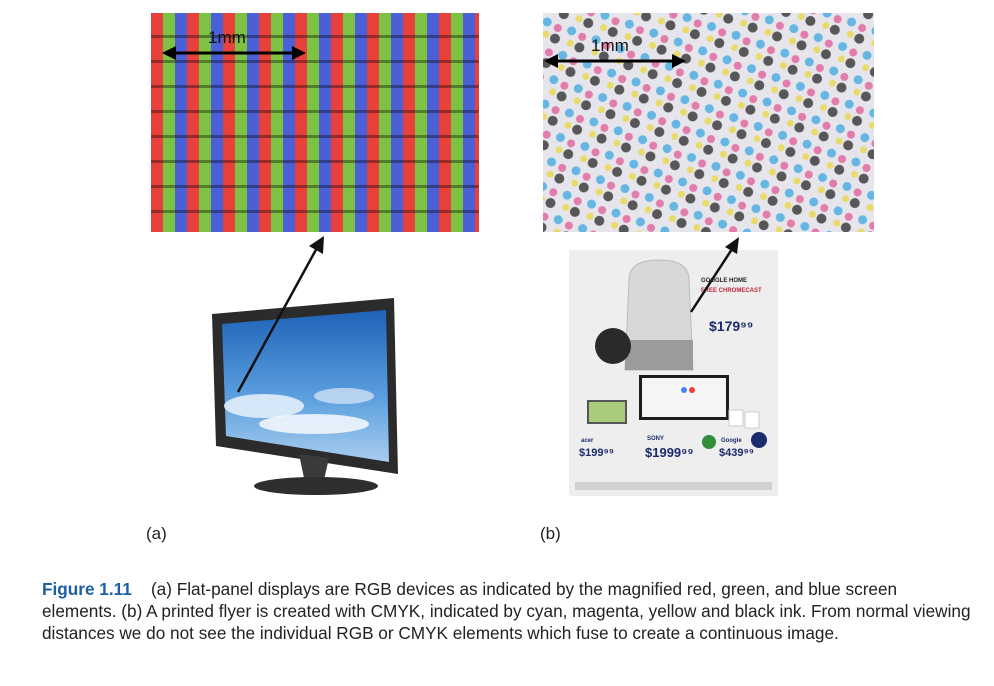 This screenshot has width=994, height=686. What do you see at coordinates (731, 326) in the screenshot?
I see `flyer-price-main: $179⁹⁹` at bounding box center [731, 326].